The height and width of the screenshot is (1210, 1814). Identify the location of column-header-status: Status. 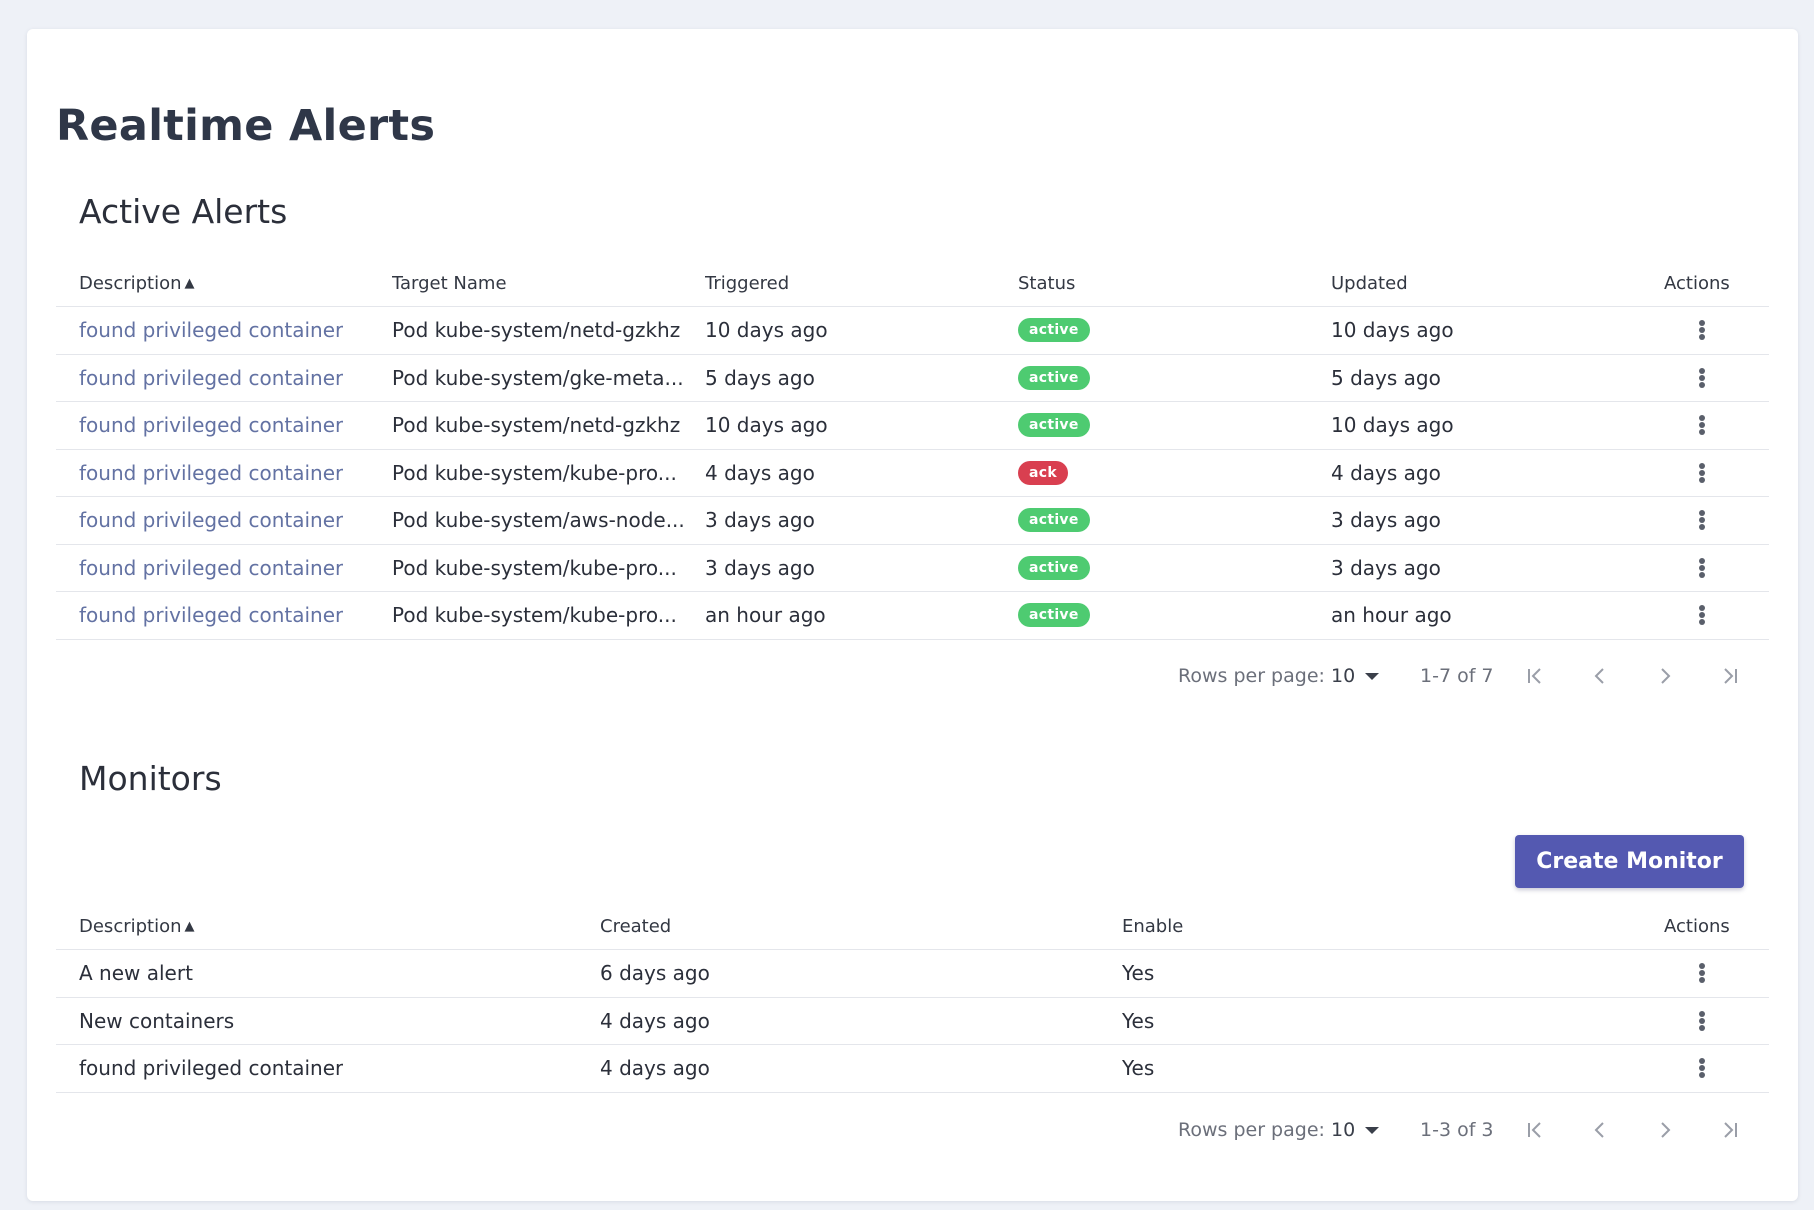
(1047, 283).